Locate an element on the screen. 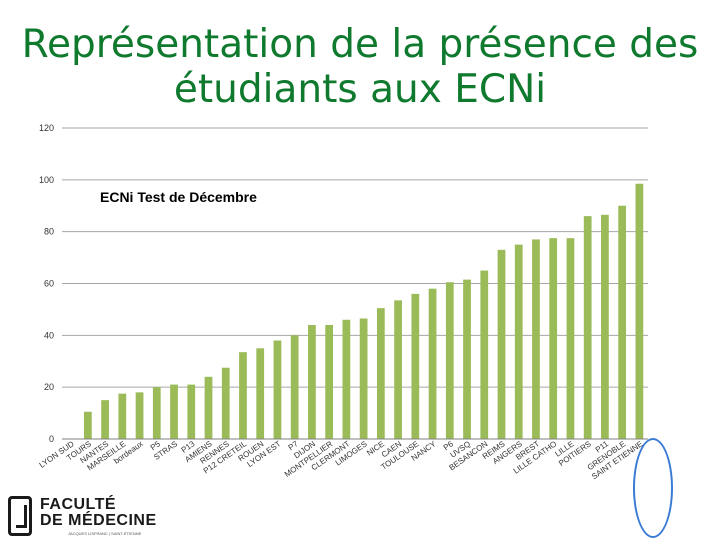 Image resolution: width=720 pixels, height=540 pixels. logo-text-line2: DE MÉDECINE is located at coordinates (98, 520).